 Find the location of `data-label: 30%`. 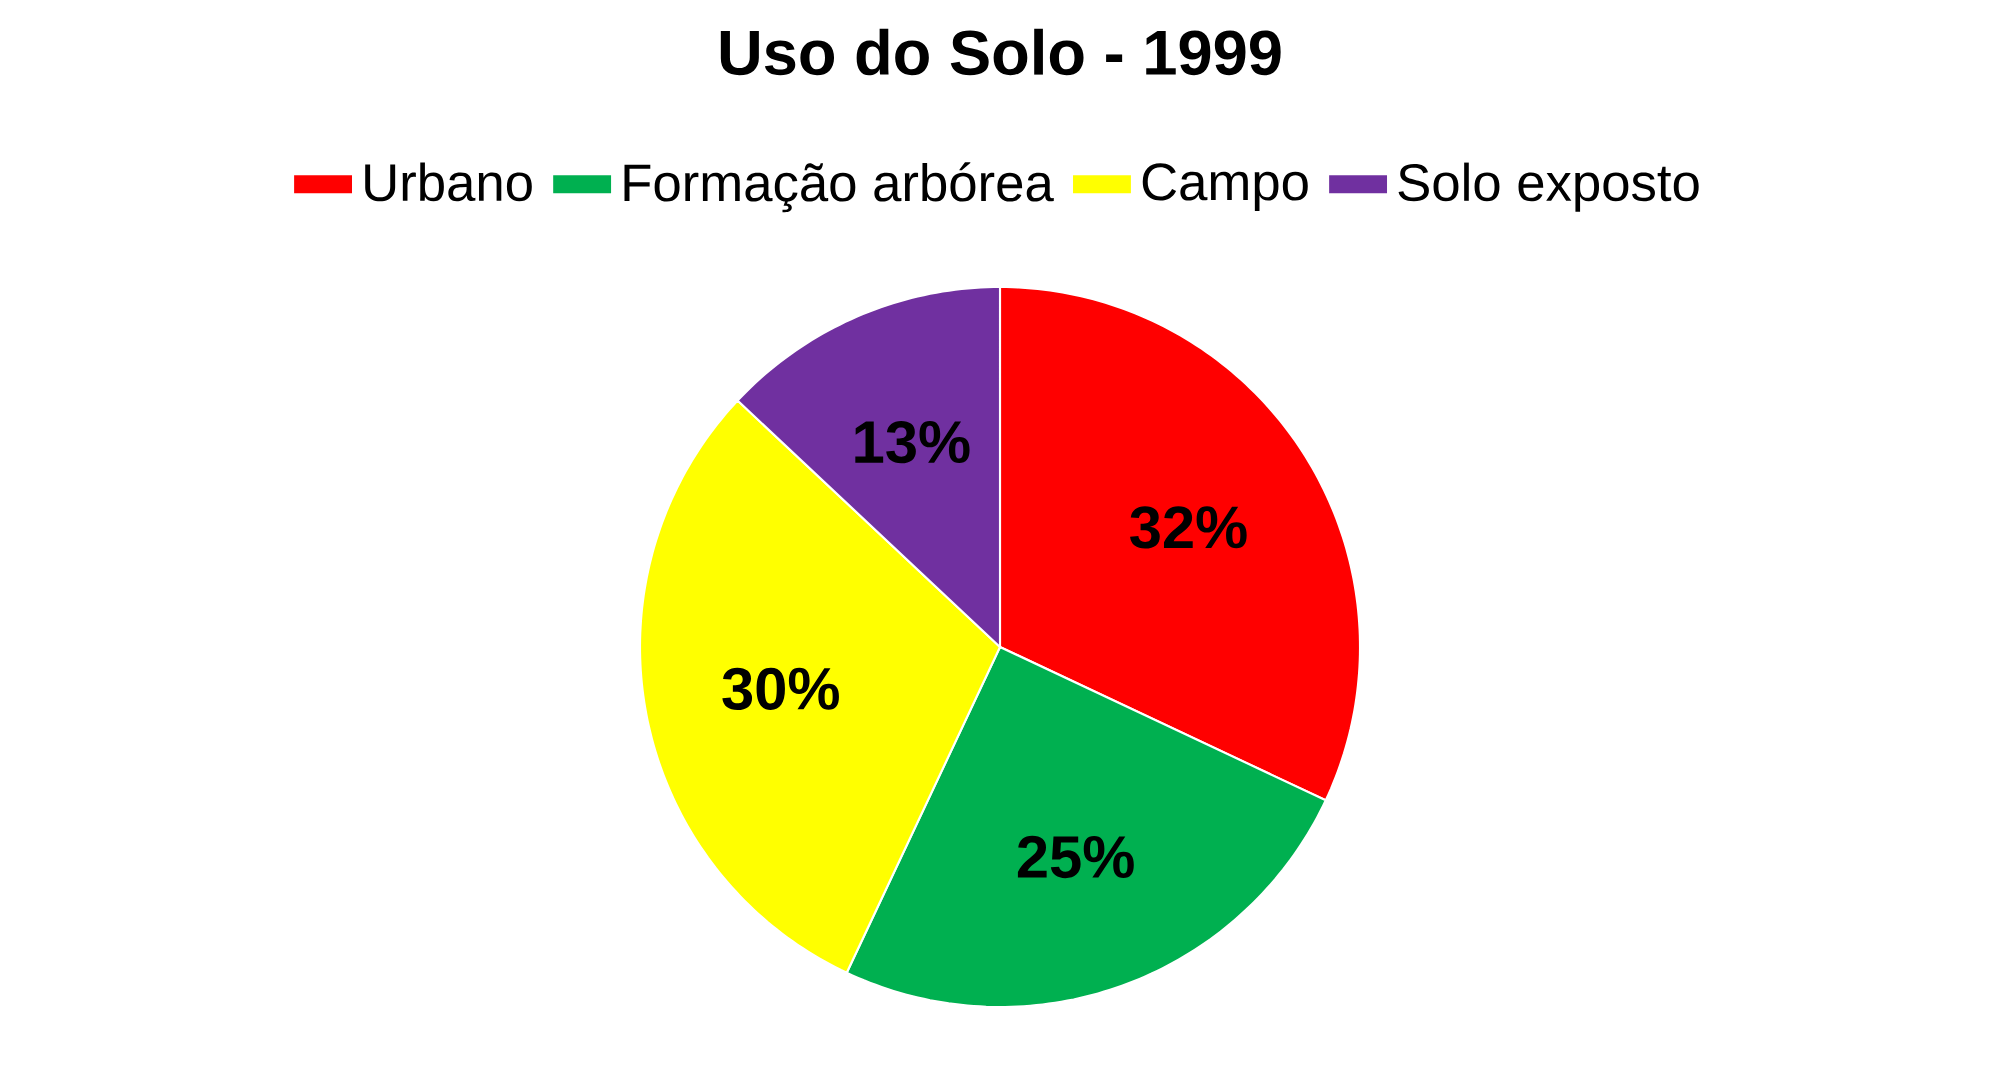

data-label: 30% is located at coordinates (780, 689).